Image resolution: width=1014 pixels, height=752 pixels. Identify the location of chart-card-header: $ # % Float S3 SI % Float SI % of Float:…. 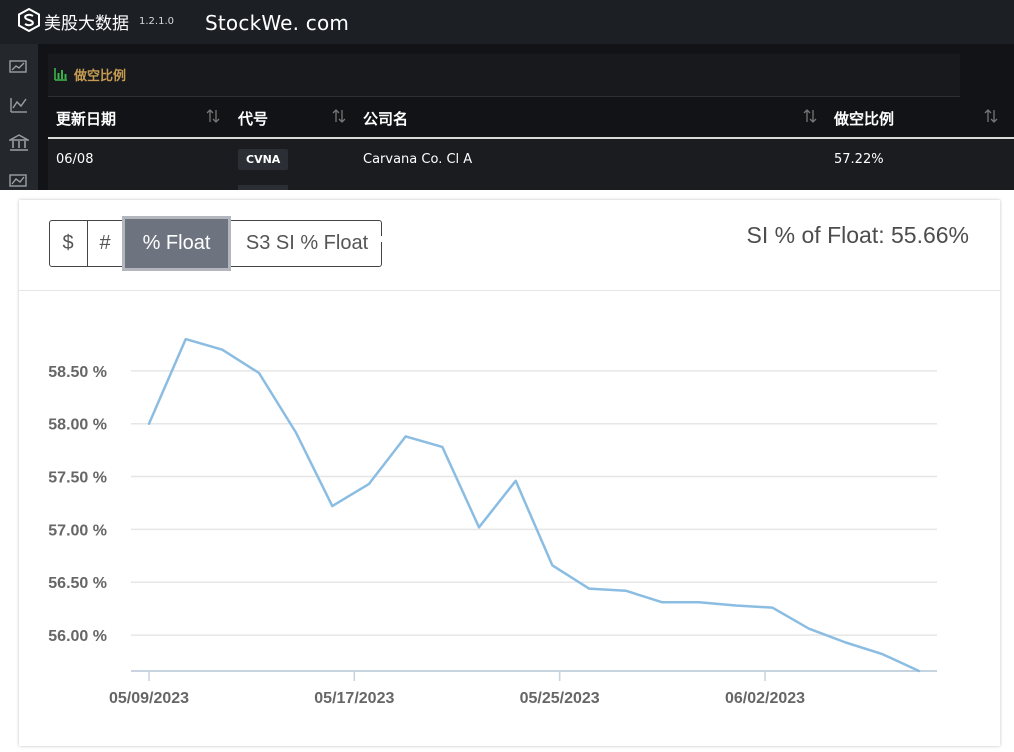
(509, 245).